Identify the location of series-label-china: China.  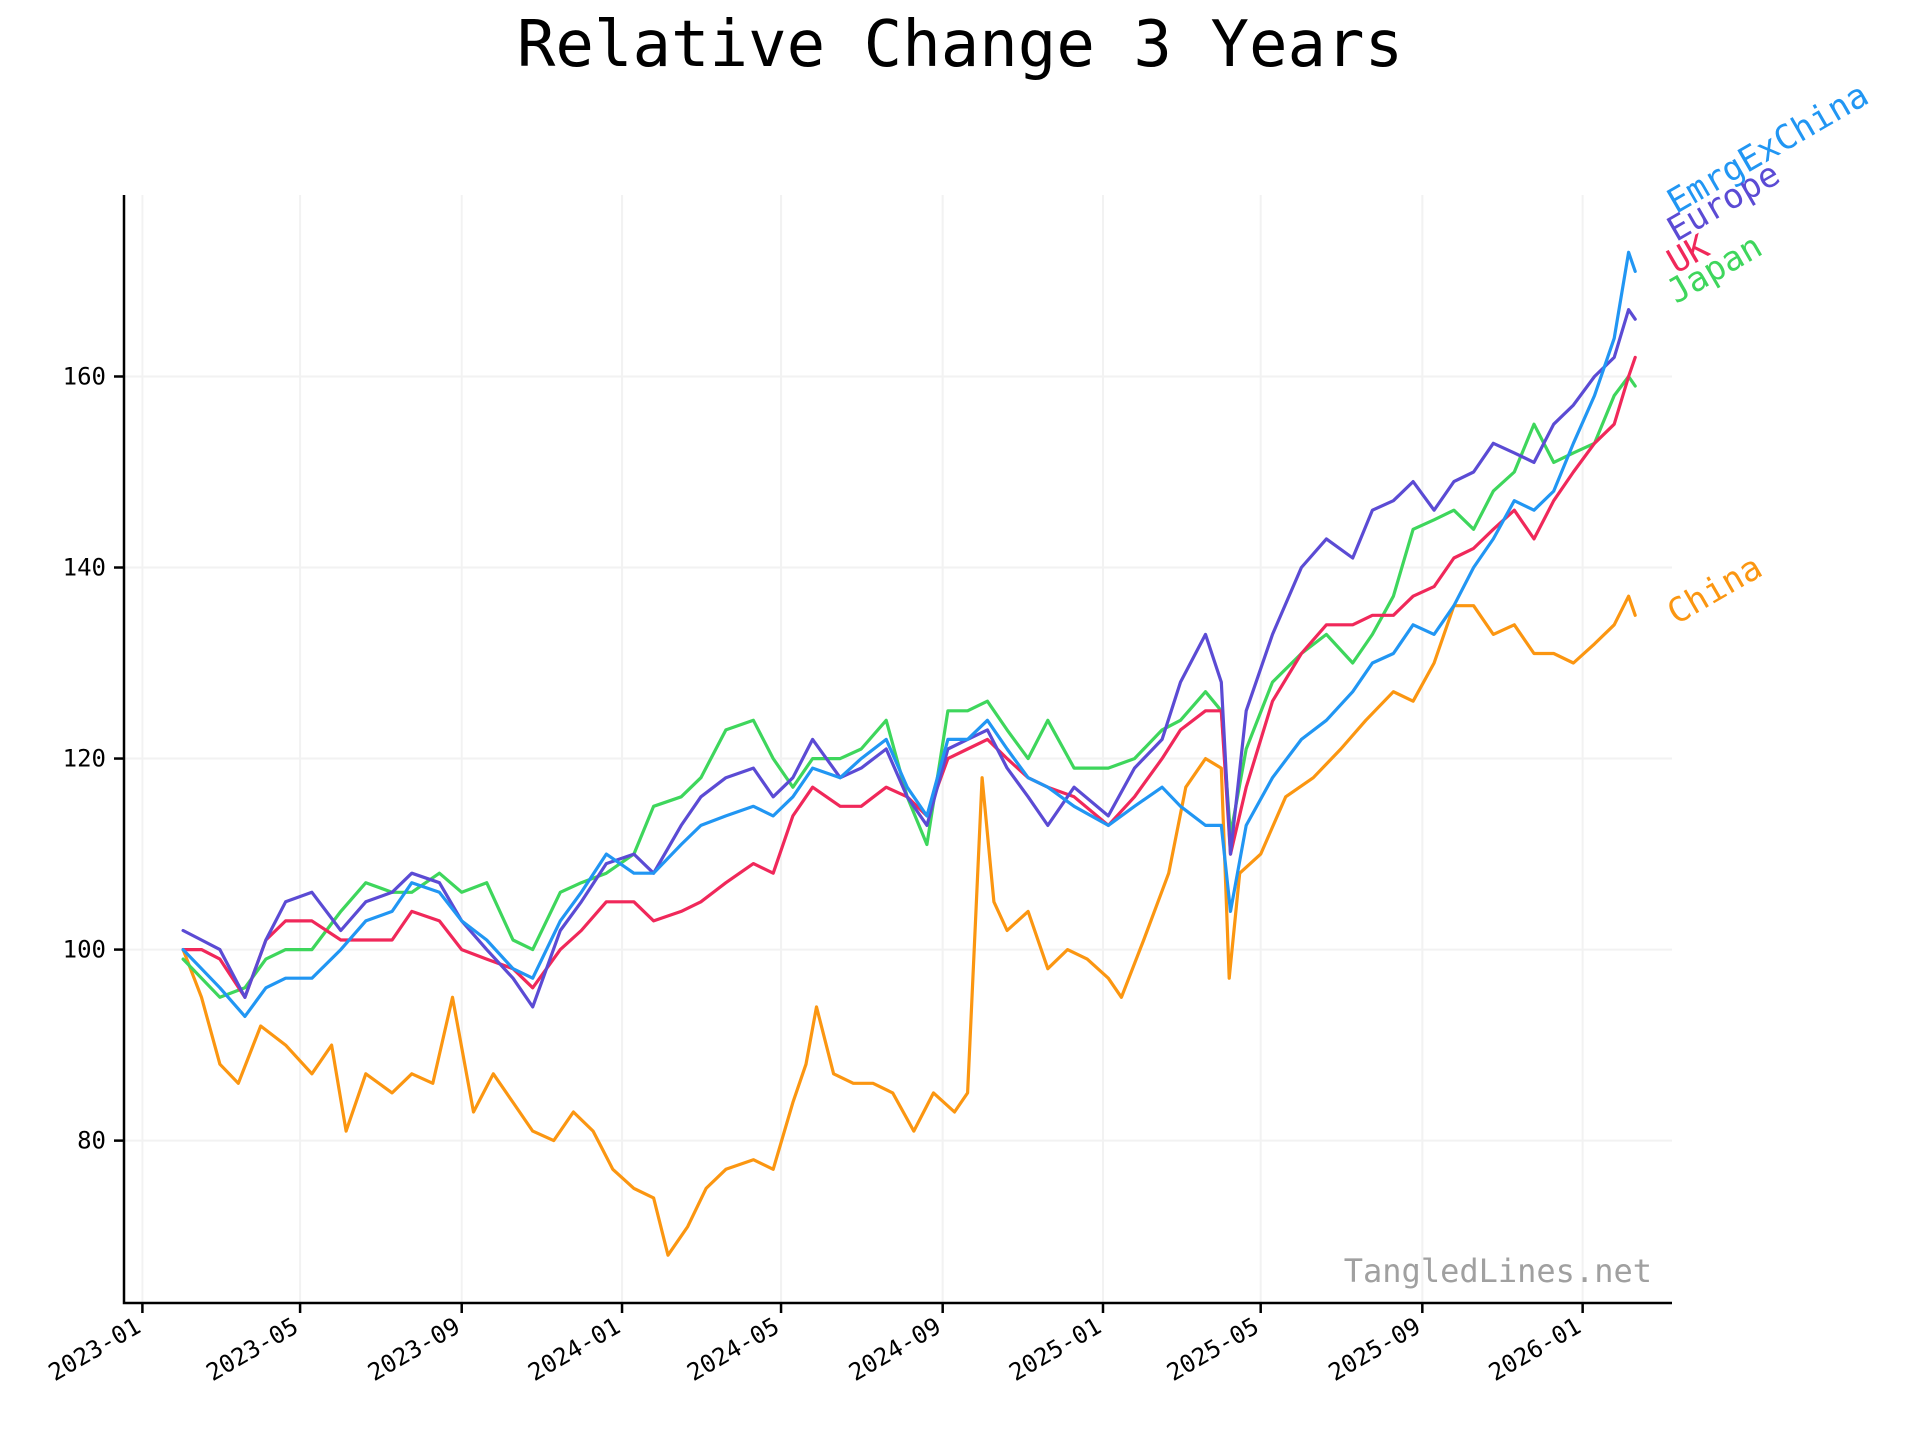
(1715, 590).